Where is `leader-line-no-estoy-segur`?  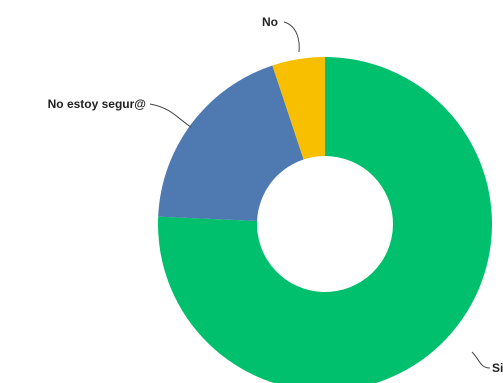 leader-line-no-estoy-segur is located at coordinates (170, 115).